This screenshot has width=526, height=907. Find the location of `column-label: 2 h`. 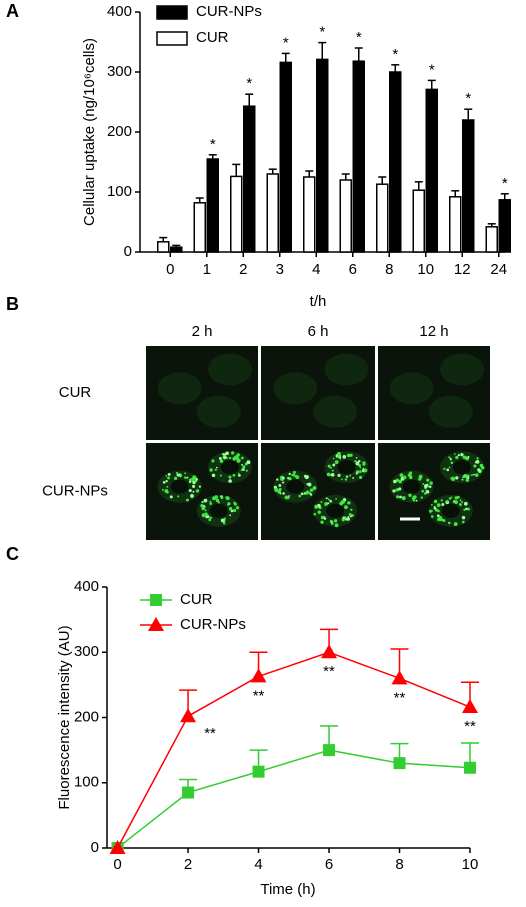

column-label: 2 h is located at coordinates (202, 331).